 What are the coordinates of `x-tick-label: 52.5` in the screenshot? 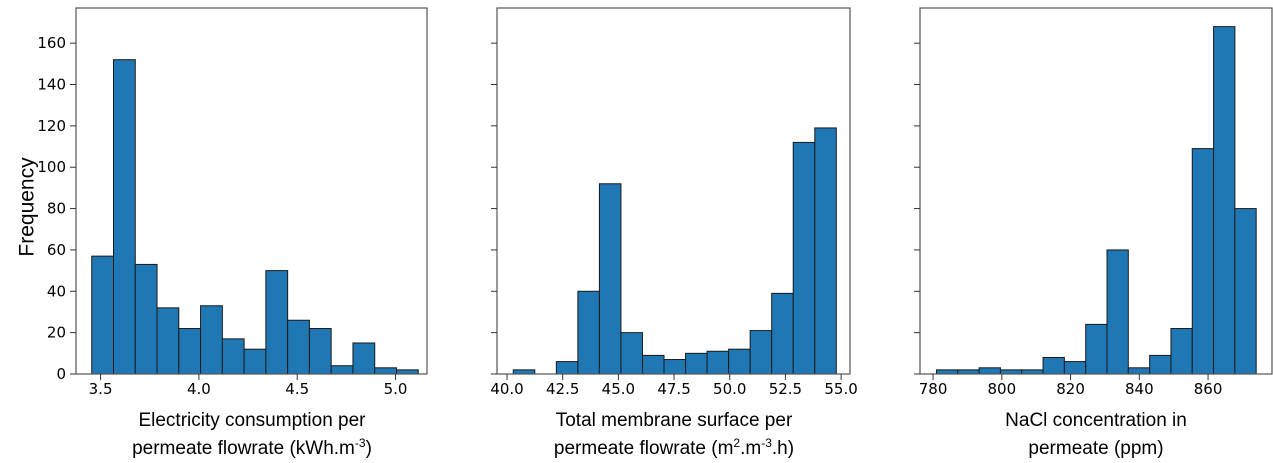 It's located at (785, 389).